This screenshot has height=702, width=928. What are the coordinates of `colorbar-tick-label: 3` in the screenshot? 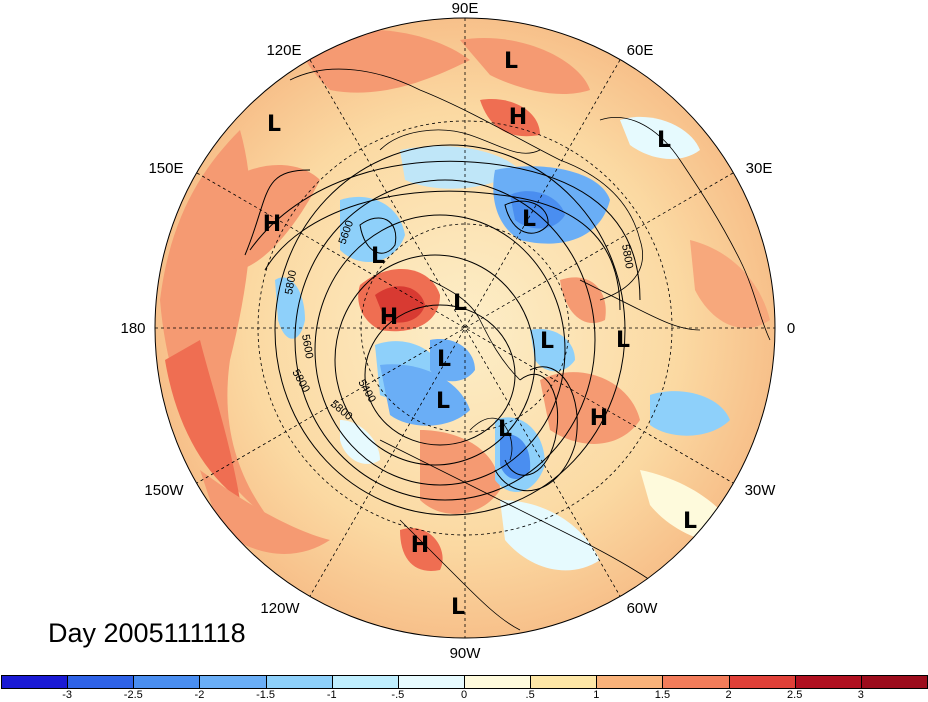 It's located at (860, 695).